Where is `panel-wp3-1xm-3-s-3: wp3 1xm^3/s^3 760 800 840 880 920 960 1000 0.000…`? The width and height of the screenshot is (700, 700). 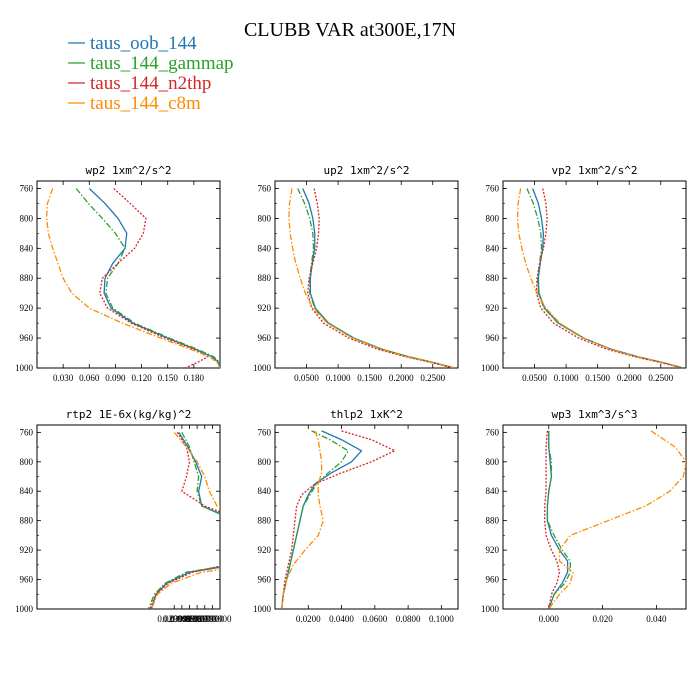
panel-wp3-1xm-3-s-3: wp3 1xm^3/s^3 760 800 840 880 920 960 1000 0.000… is located at coordinates (584, 516).